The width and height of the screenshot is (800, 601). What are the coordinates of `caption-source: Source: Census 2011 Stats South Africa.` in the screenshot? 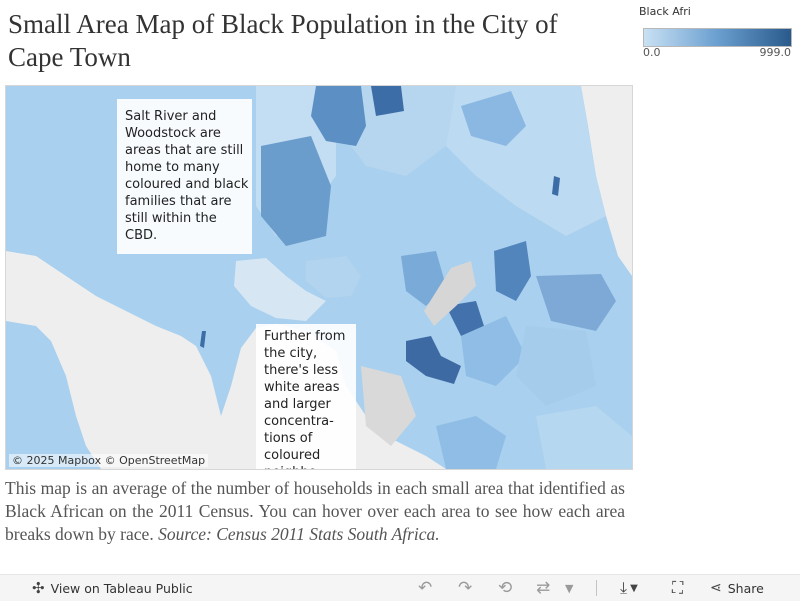 It's located at (299, 534).